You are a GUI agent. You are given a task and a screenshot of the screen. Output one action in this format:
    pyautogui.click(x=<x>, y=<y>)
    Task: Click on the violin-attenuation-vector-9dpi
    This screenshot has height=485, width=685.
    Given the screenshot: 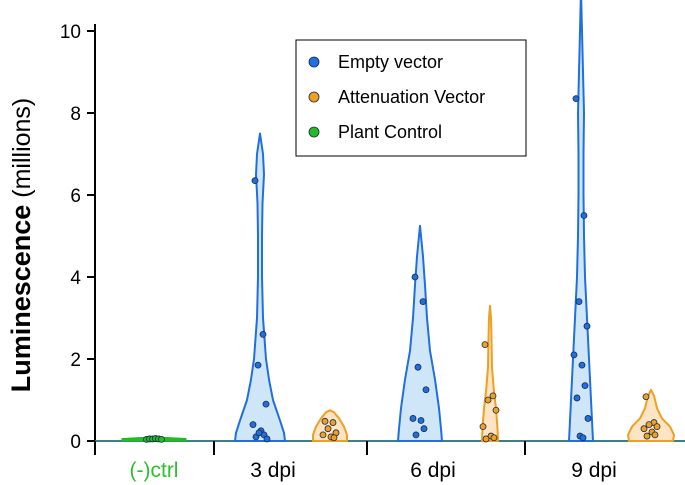 What is the action you would take?
    pyautogui.click(x=651, y=415)
    